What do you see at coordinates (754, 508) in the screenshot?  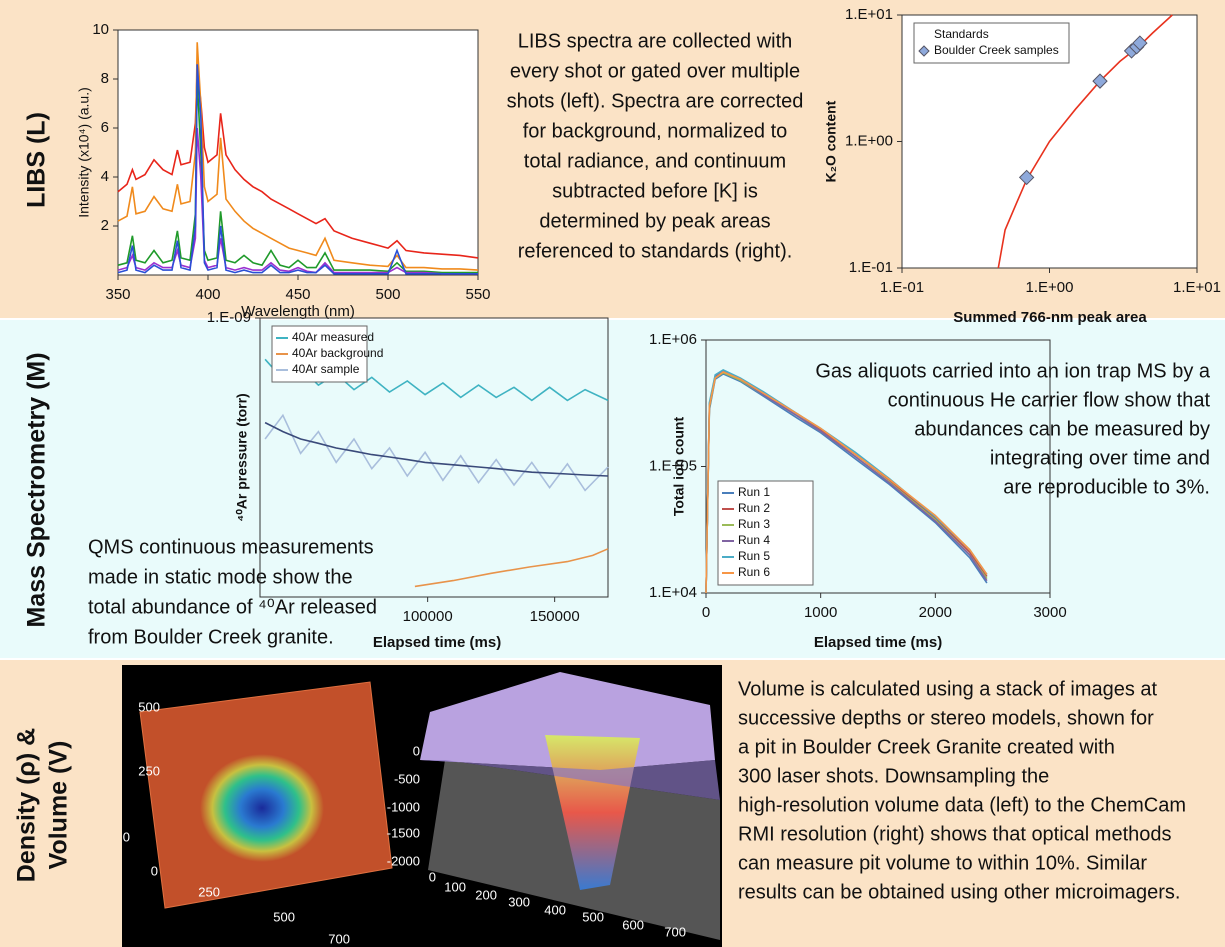 I see `legend-label: Run 2` at bounding box center [754, 508].